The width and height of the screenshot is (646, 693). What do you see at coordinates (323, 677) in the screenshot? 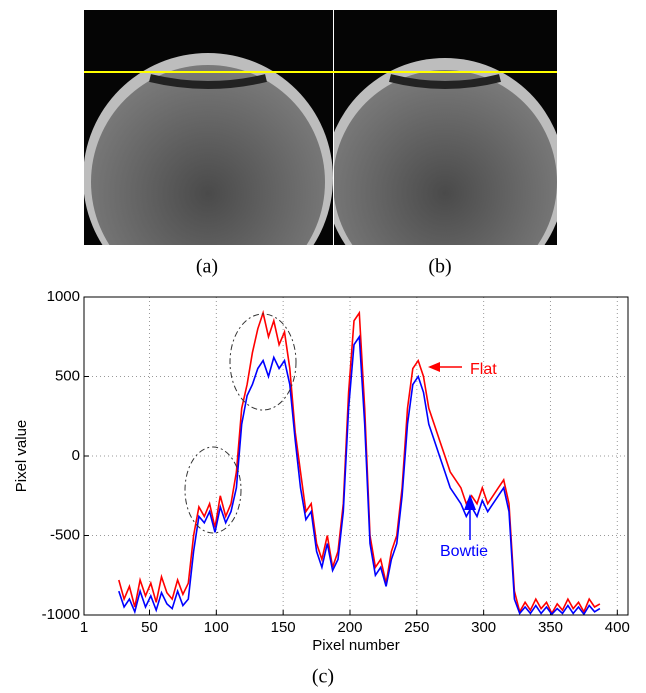
I see `caption: (c)` at bounding box center [323, 677].